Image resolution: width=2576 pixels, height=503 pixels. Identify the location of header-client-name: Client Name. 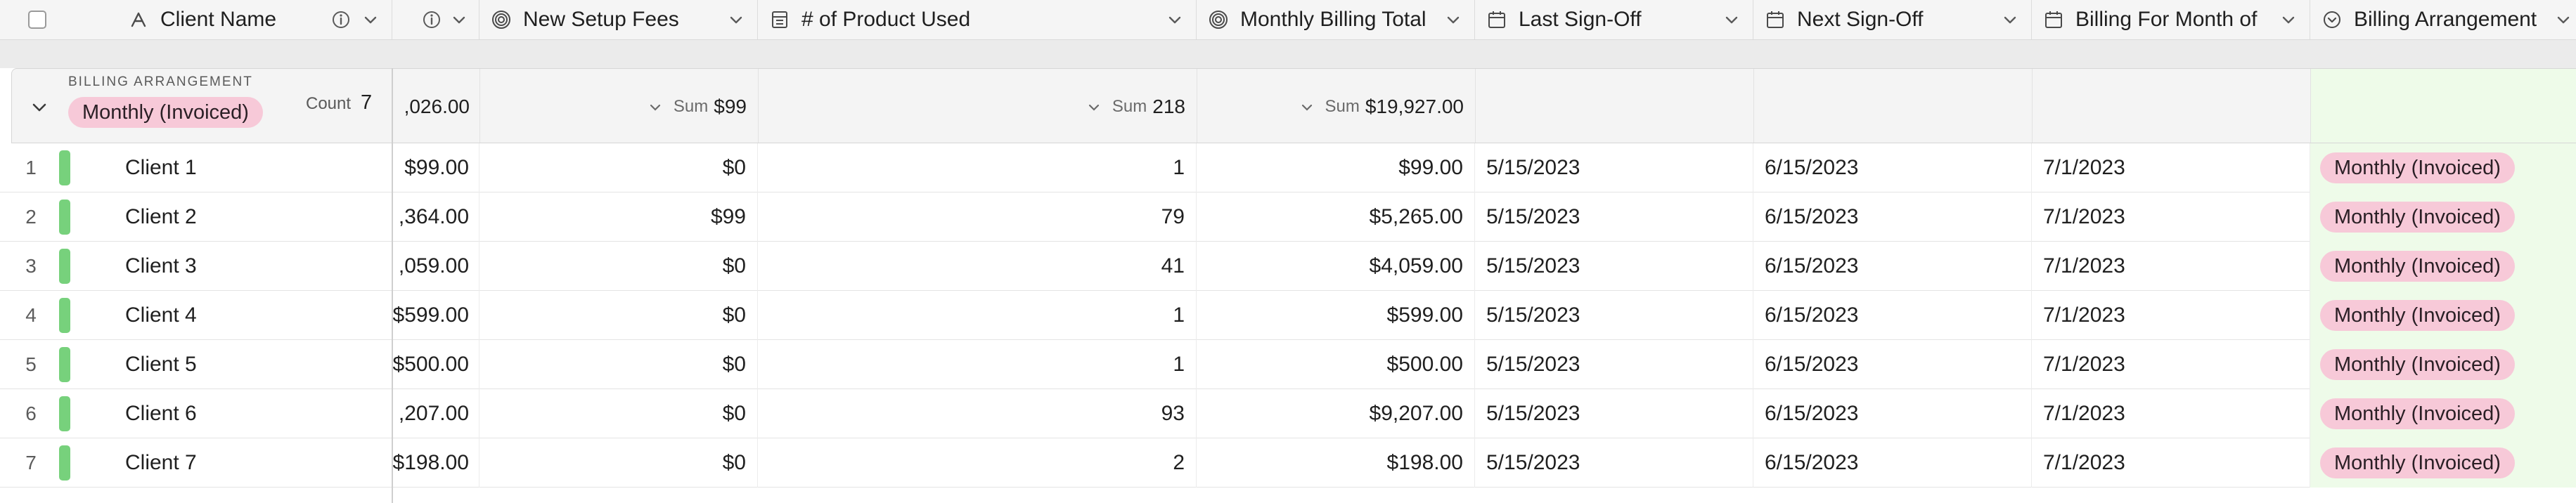
(255, 19).